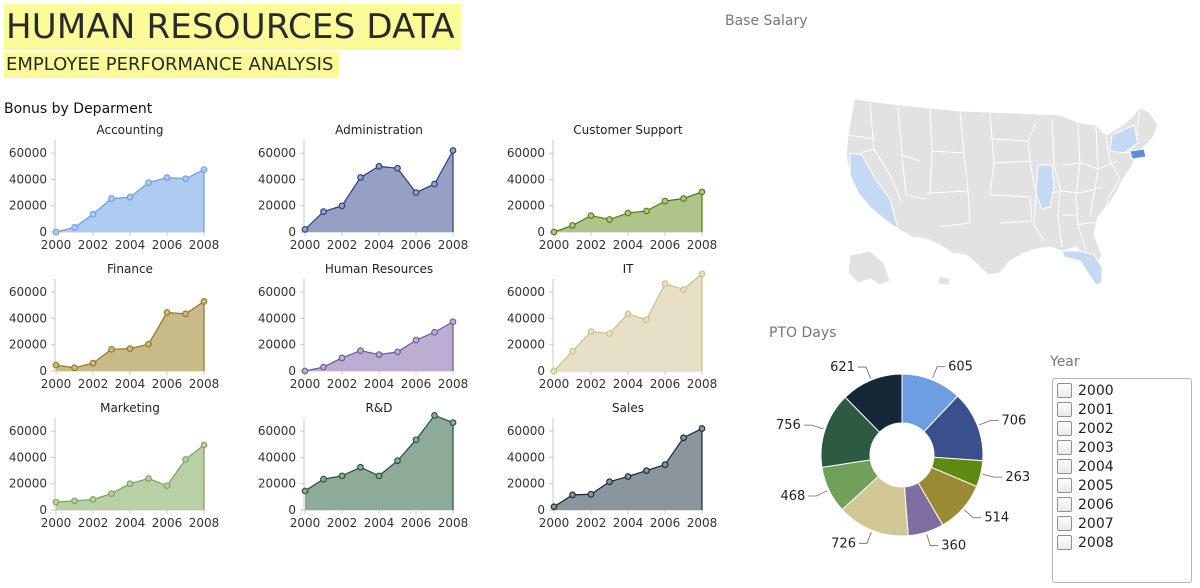  I want to click on year-option-2006: 2006, so click(1085, 504).